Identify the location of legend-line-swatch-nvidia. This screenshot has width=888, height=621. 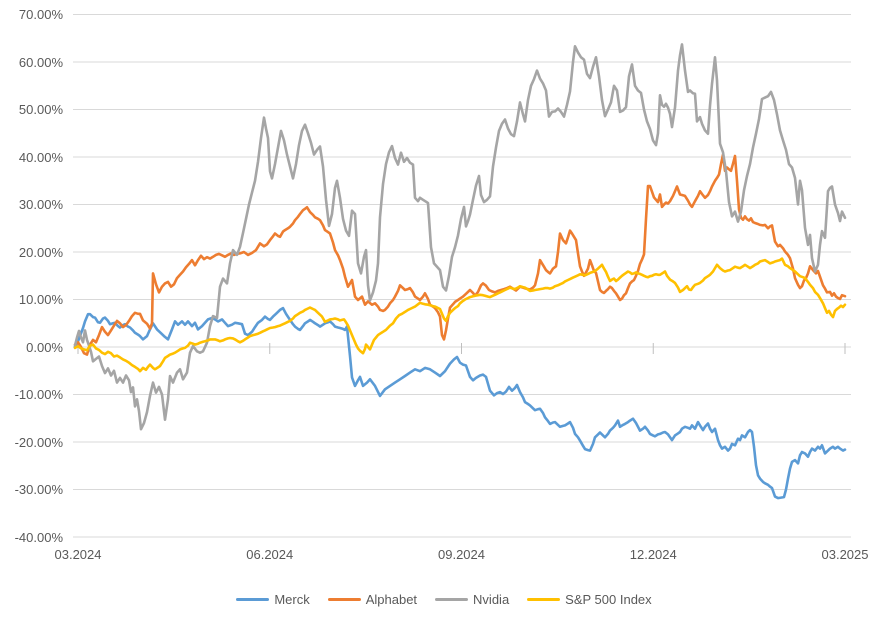
(452, 599).